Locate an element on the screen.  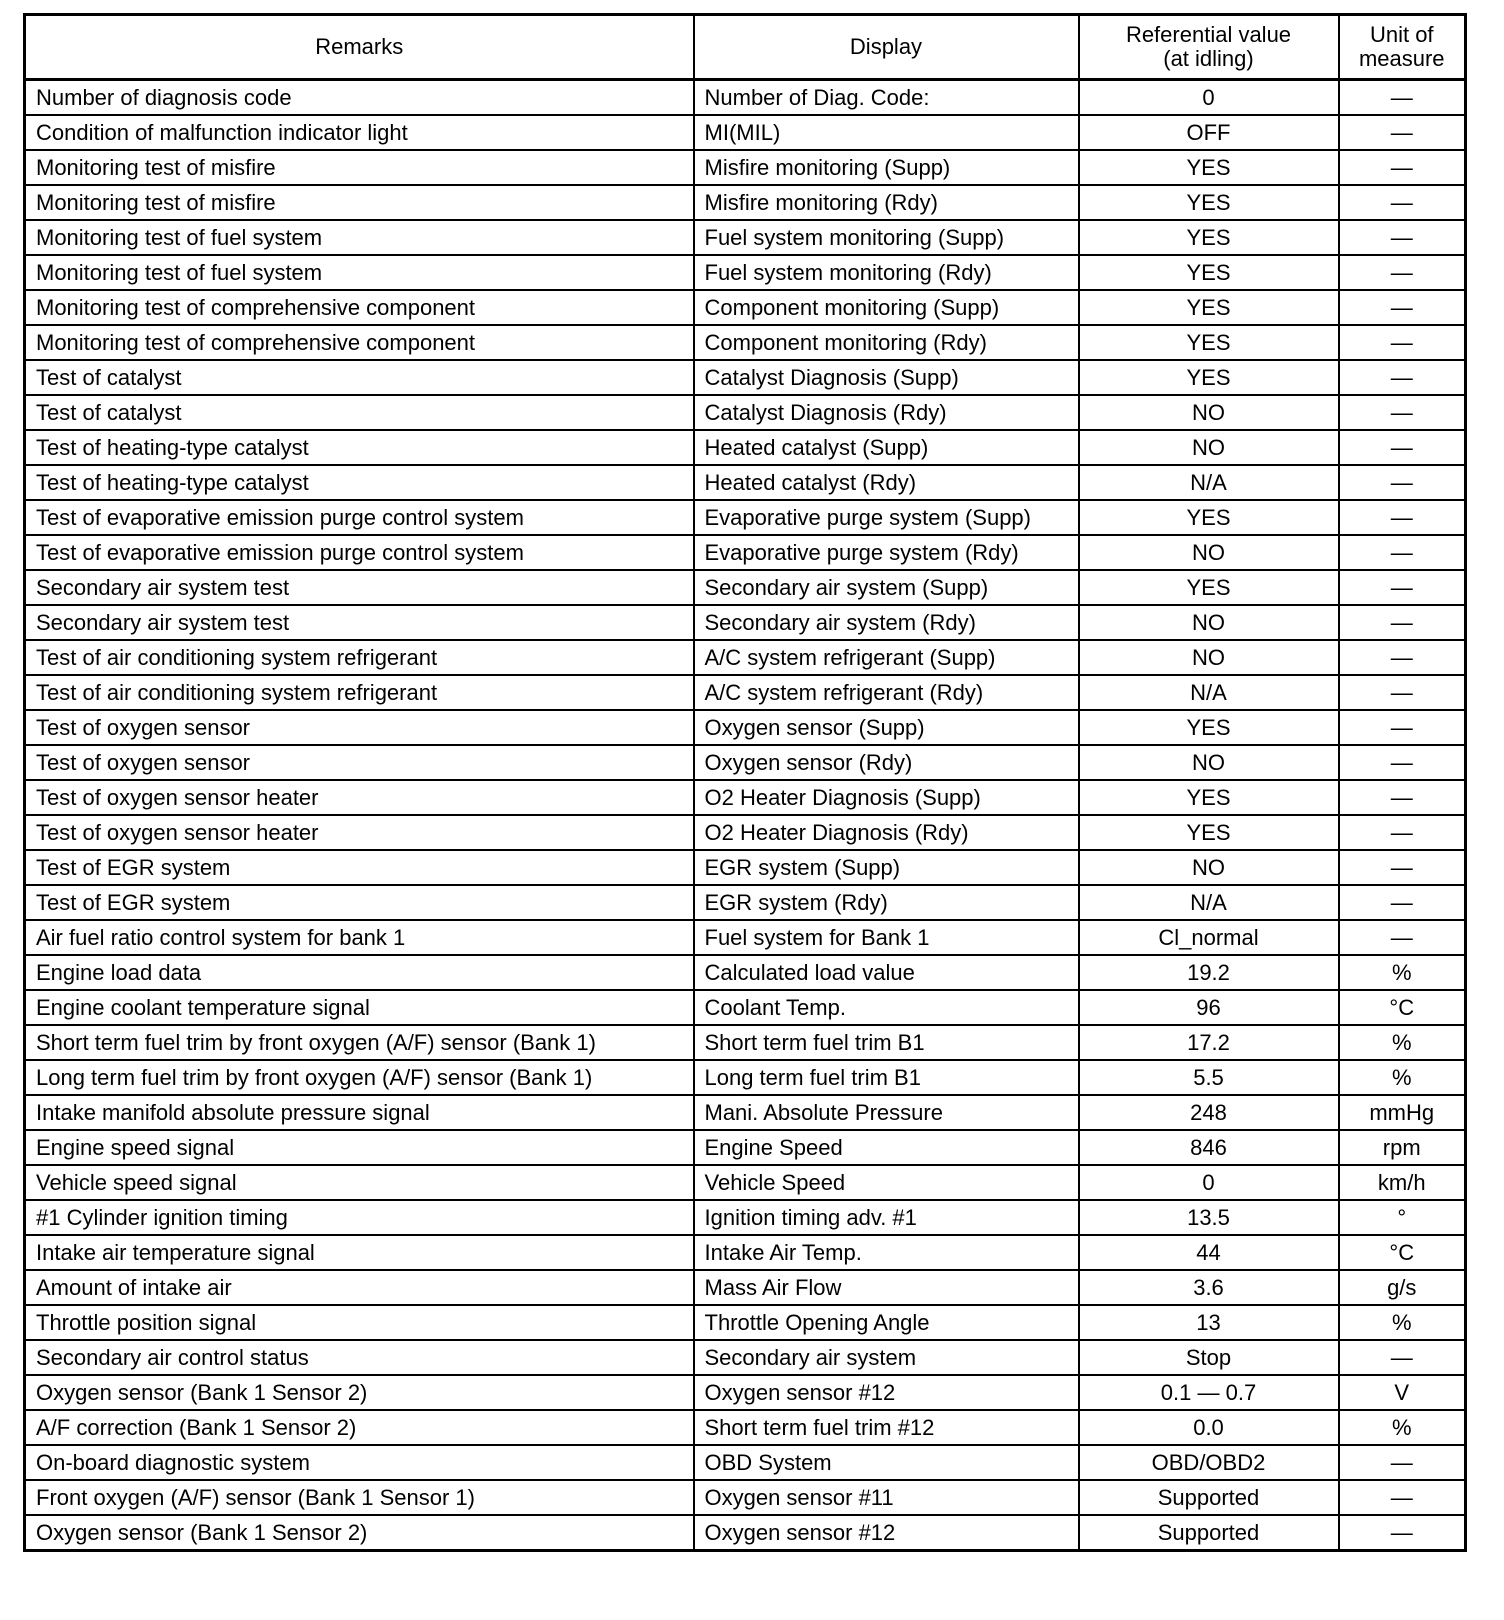
cell-remarks: Secondary air system test is located at coordinates (359, 622).